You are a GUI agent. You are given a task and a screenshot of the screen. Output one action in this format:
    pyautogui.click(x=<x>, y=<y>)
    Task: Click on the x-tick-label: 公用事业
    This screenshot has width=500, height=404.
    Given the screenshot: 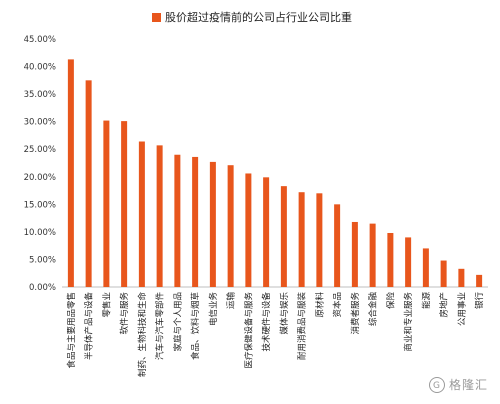 What is the action you would take?
    pyautogui.click(x=461, y=309)
    